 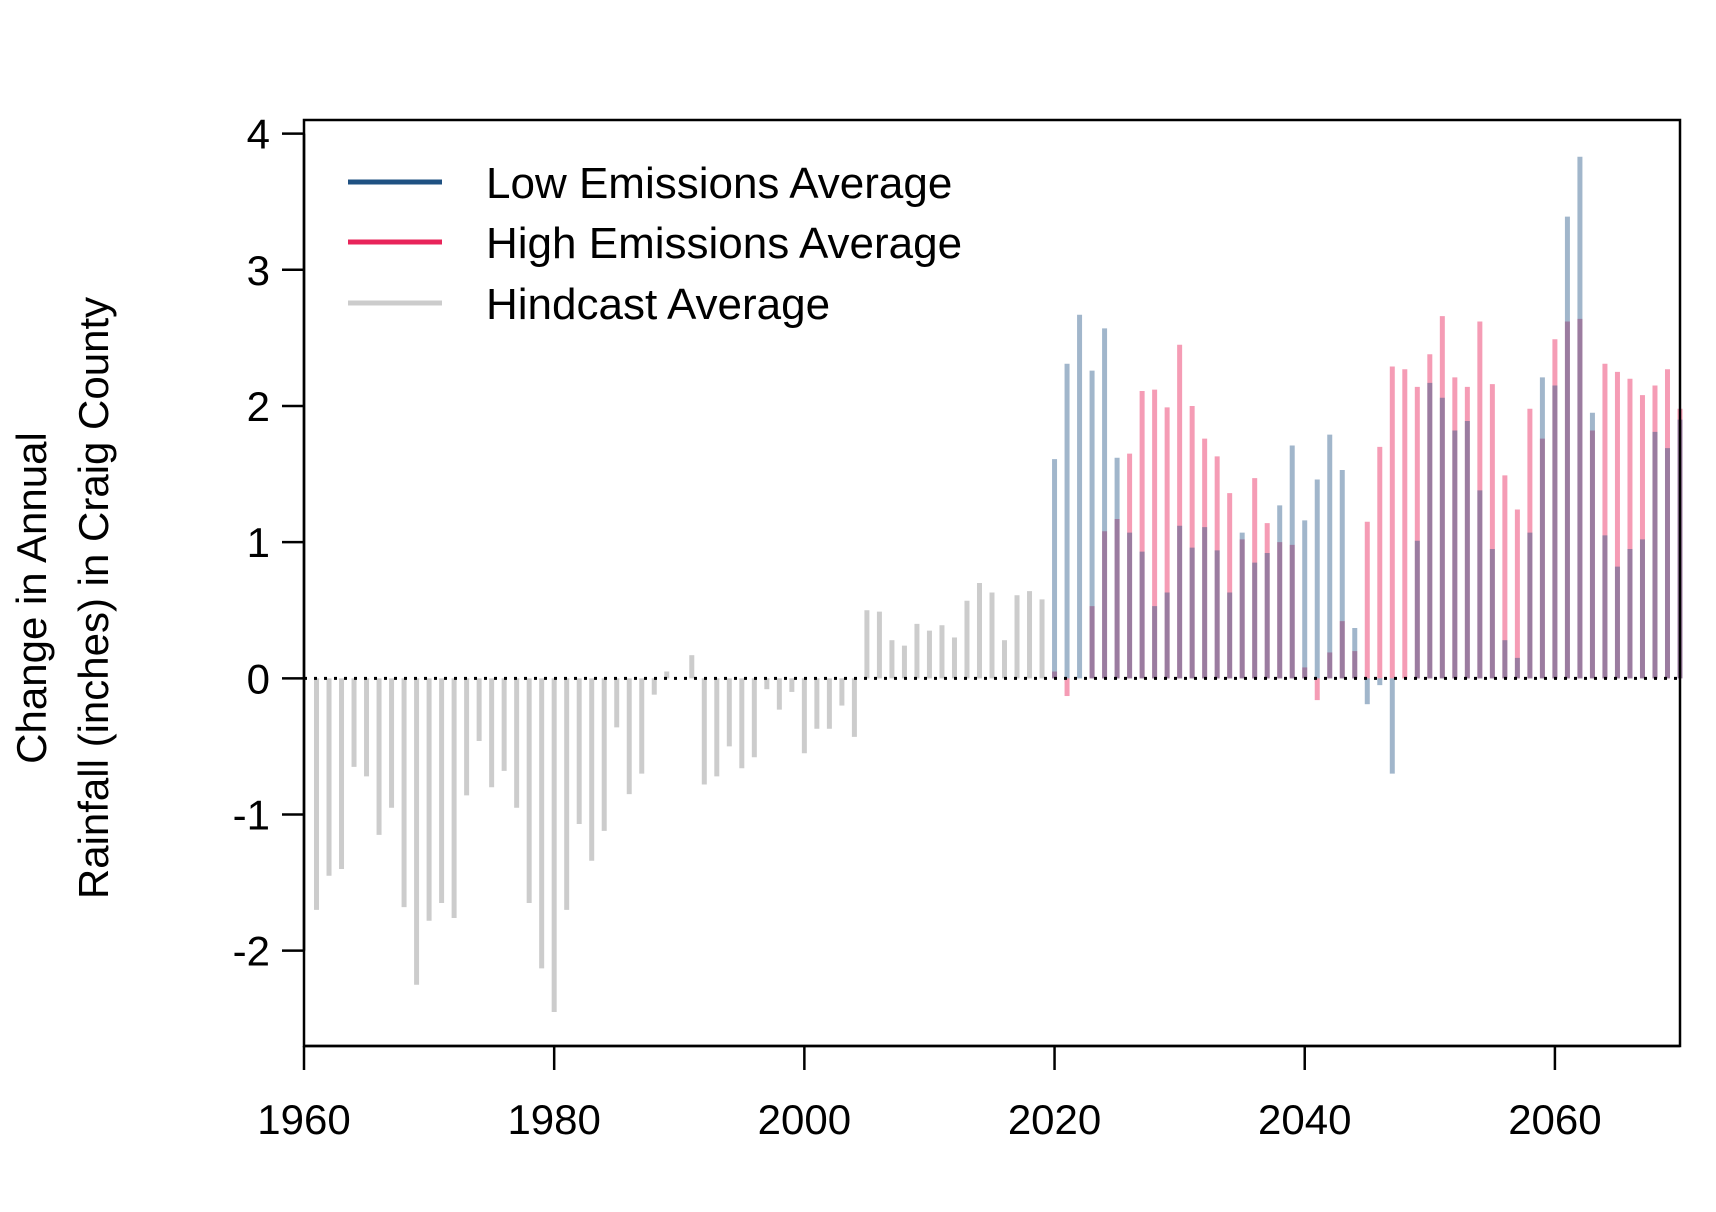 I want to click on x-tick-label: 2000, so click(x=804, y=1119).